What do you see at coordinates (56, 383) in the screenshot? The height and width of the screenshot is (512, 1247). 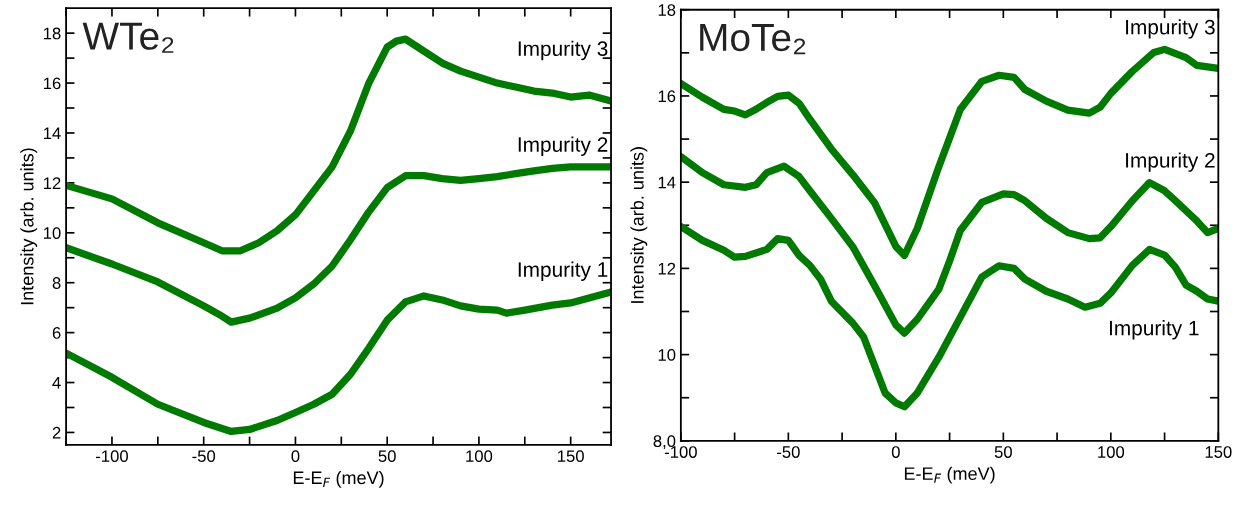 I see `y-tick-label: 4` at bounding box center [56, 383].